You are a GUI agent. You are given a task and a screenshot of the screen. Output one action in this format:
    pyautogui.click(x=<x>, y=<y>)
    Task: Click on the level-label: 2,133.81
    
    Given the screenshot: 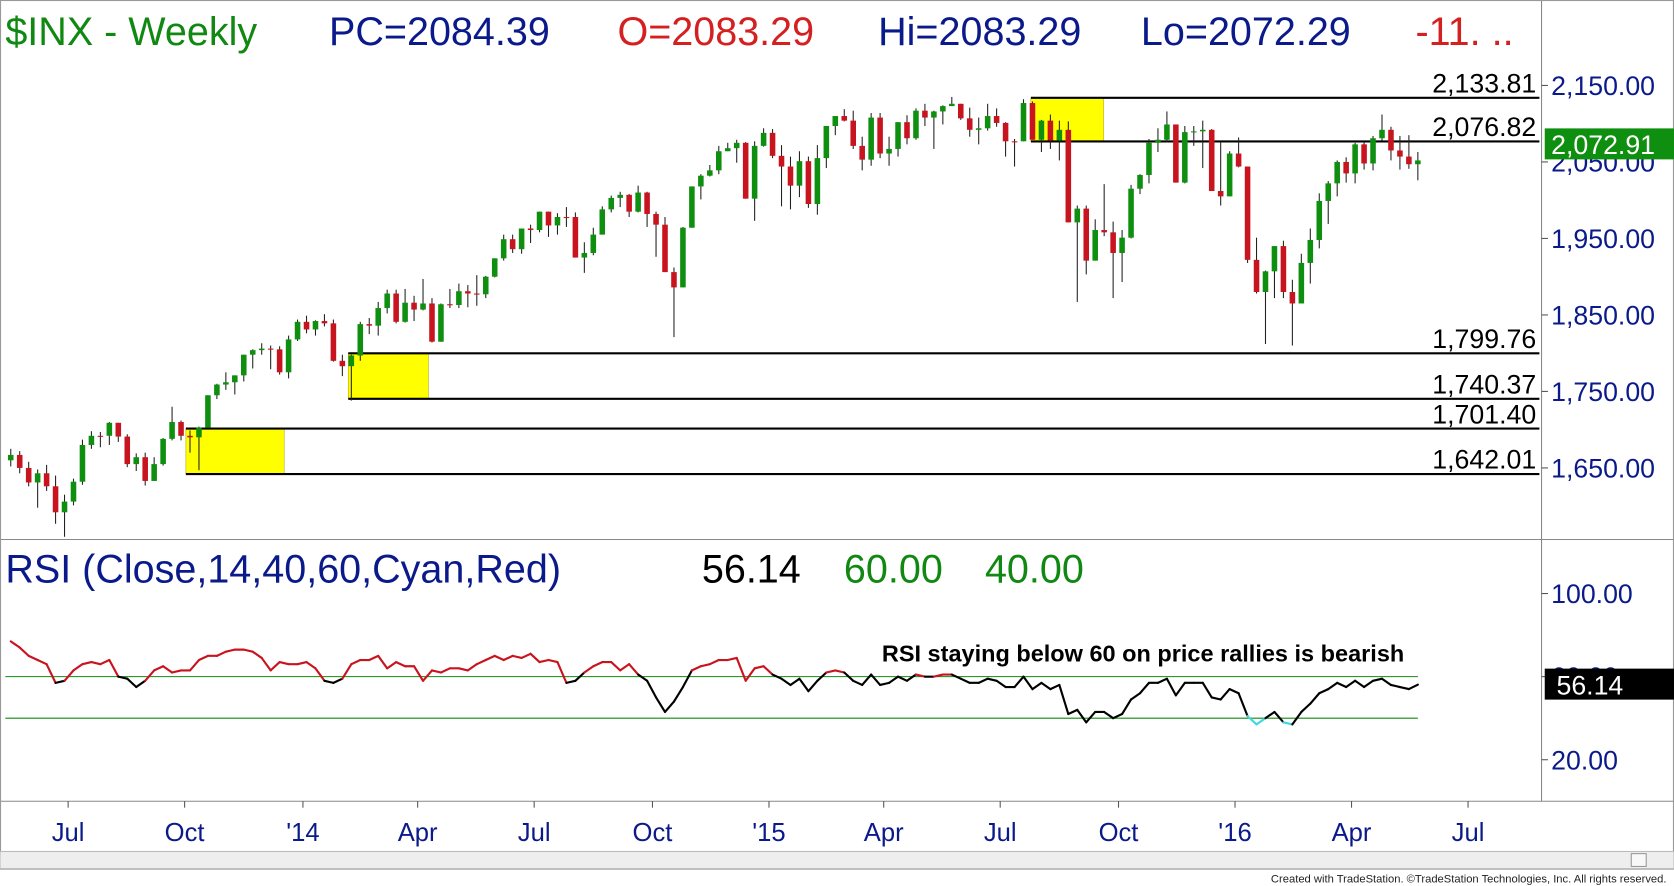 What is the action you would take?
    pyautogui.click(x=1484, y=83)
    